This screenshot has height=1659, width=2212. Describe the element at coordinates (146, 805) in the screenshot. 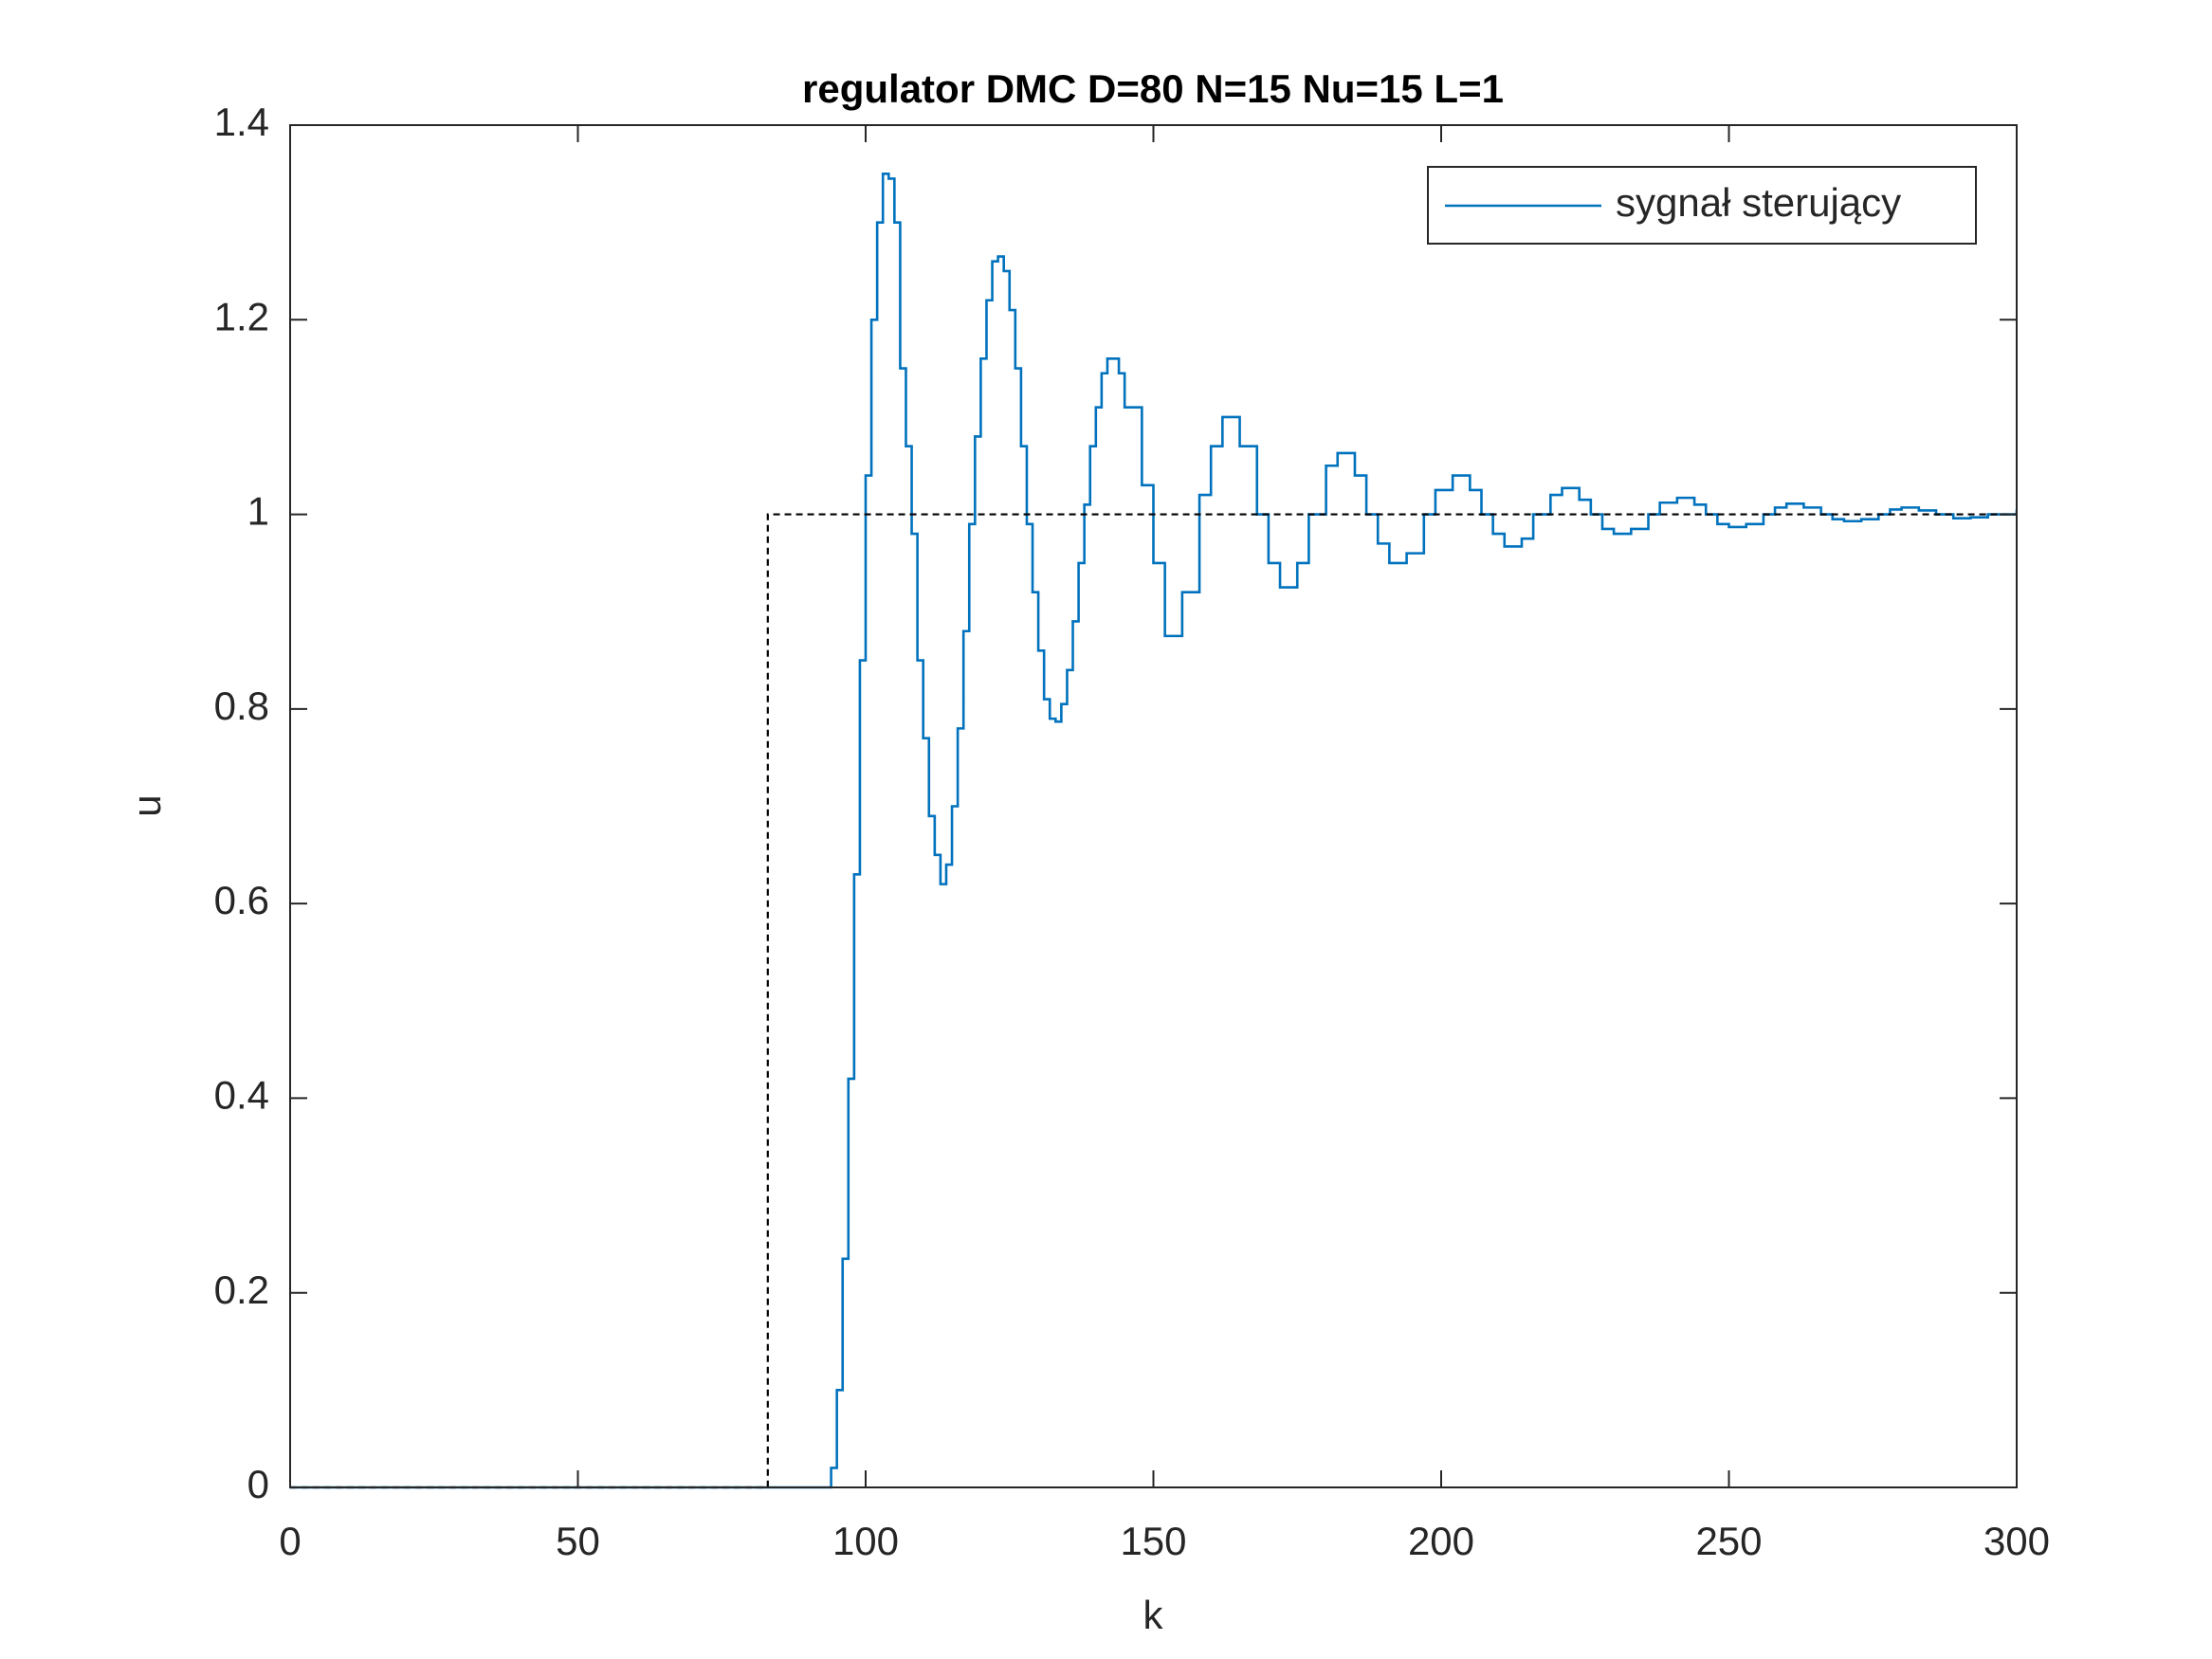

I see `y-axis-label: u` at that location.